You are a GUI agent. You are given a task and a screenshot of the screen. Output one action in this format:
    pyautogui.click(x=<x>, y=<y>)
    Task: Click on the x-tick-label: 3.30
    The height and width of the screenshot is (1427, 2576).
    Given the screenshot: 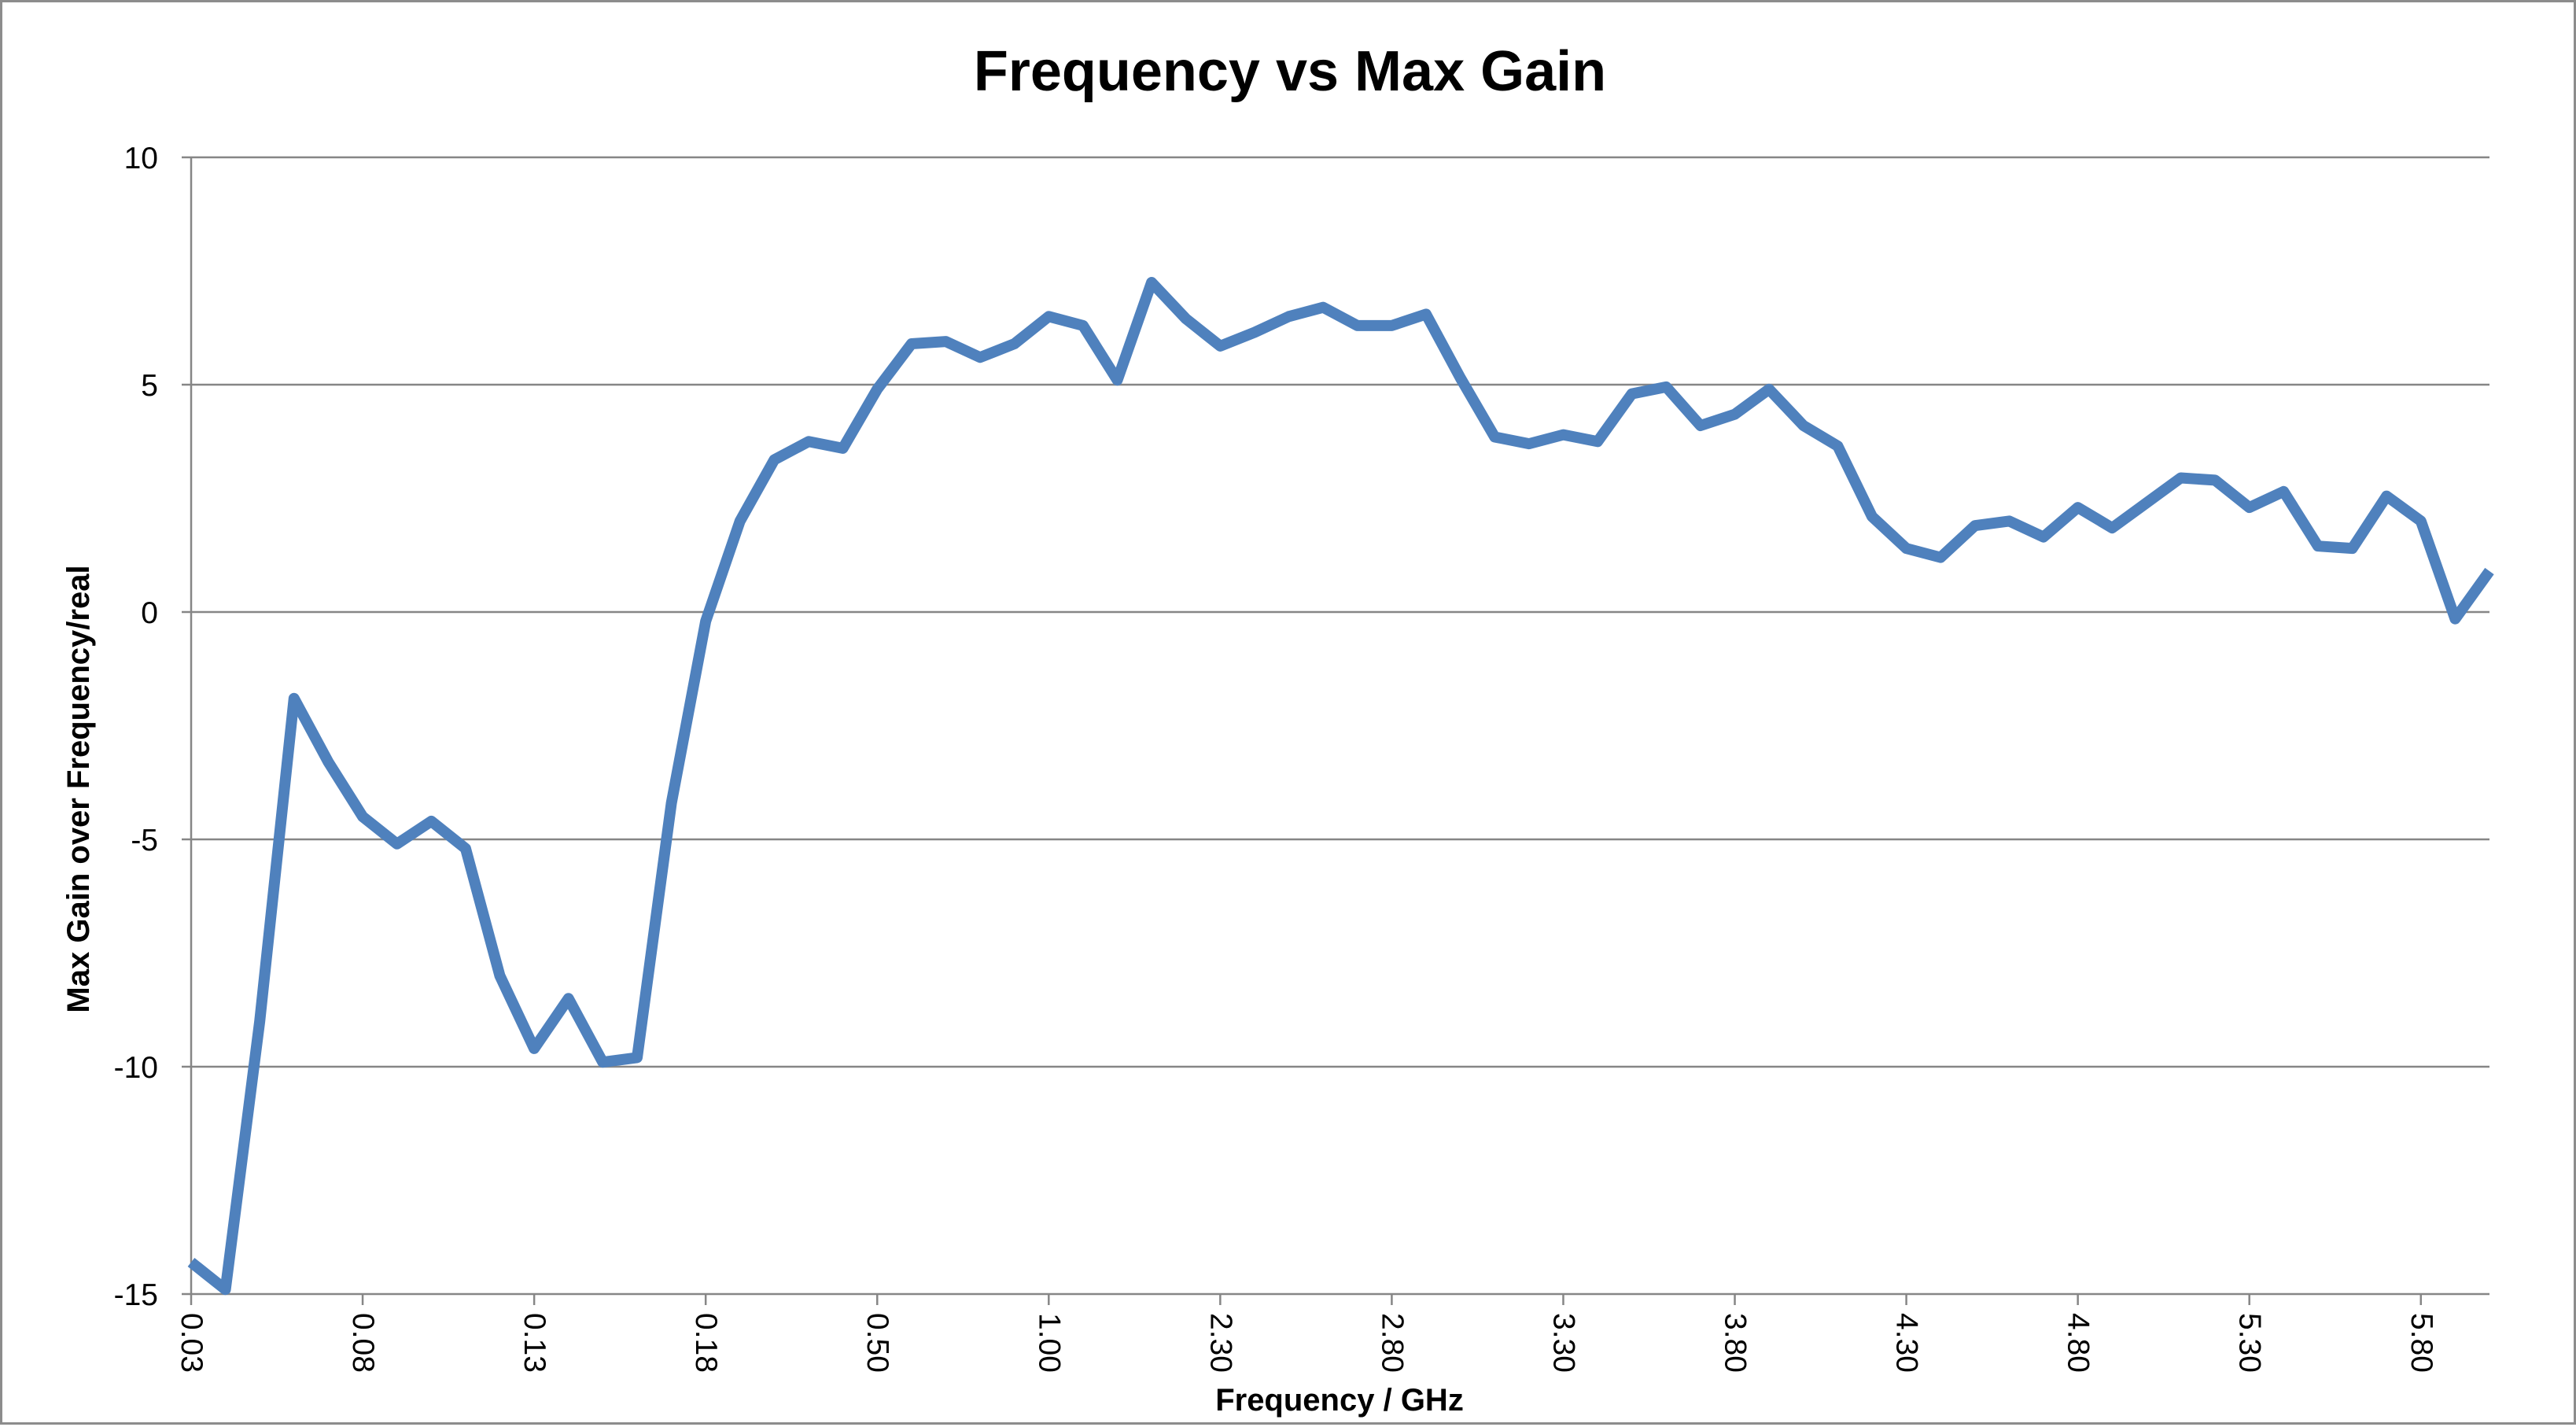 What is the action you would take?
    pyautogui.click(x=1563, y=1343)
    